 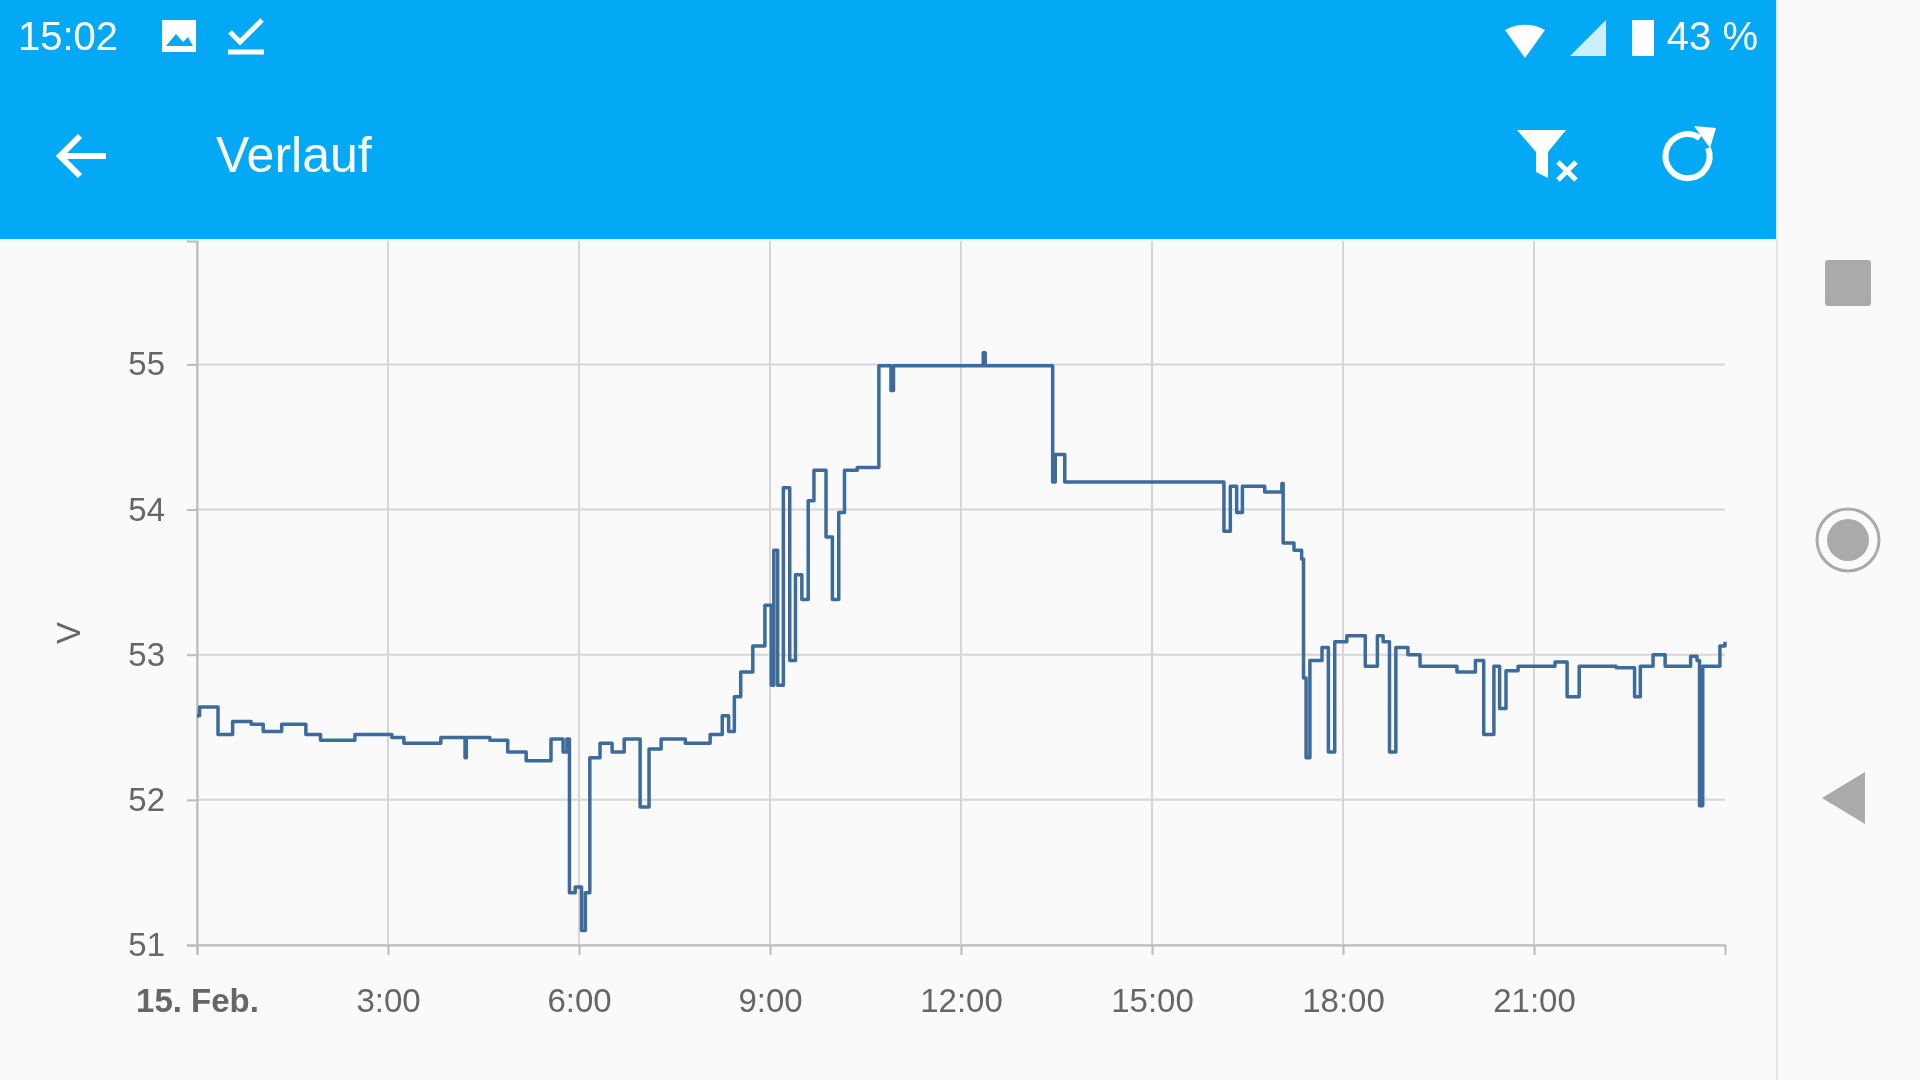 I want to click on x-tick-label: 21:00, so click(x=1534, y=1001).